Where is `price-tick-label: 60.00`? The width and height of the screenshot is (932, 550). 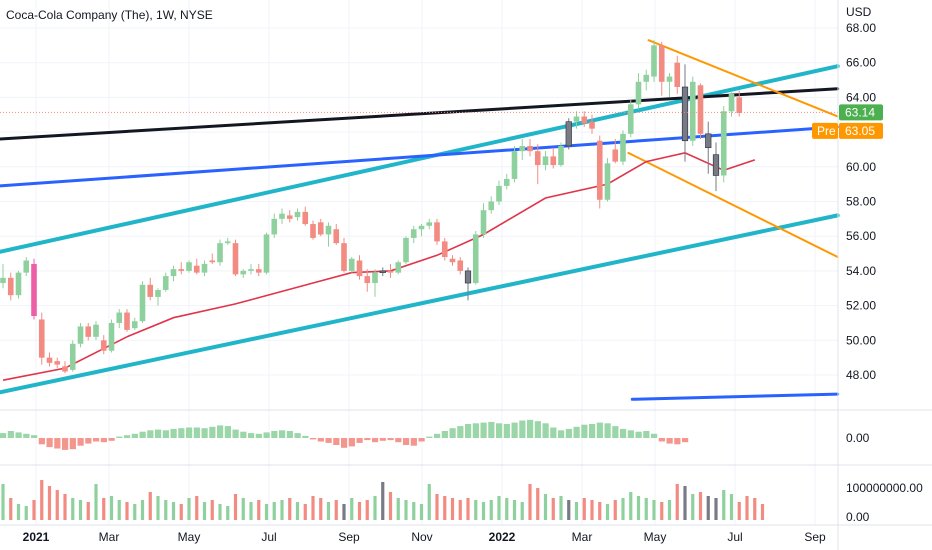
price-tick-label: 60.00 is located at coordinates (861, 167).